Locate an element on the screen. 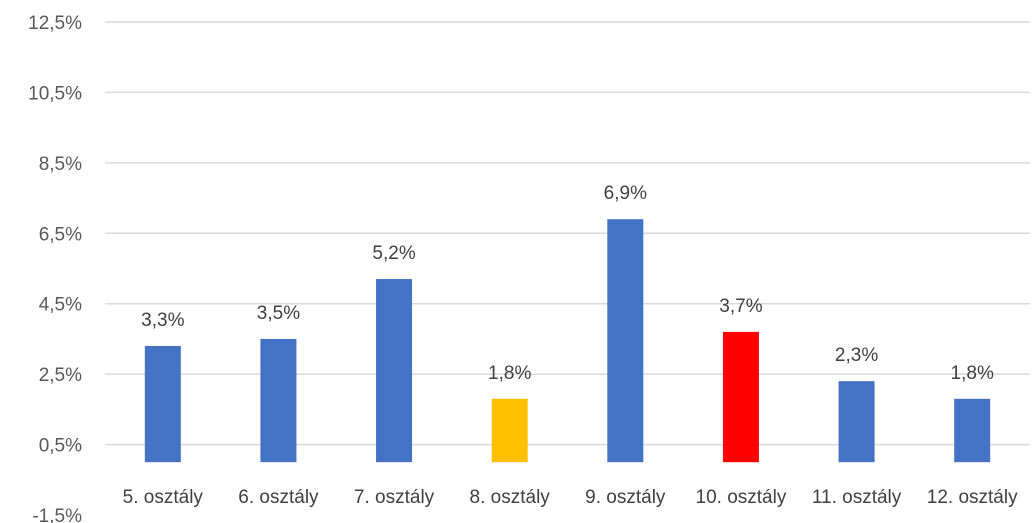  y-tick-label: -1,5% is located at coordinates (57, 514).